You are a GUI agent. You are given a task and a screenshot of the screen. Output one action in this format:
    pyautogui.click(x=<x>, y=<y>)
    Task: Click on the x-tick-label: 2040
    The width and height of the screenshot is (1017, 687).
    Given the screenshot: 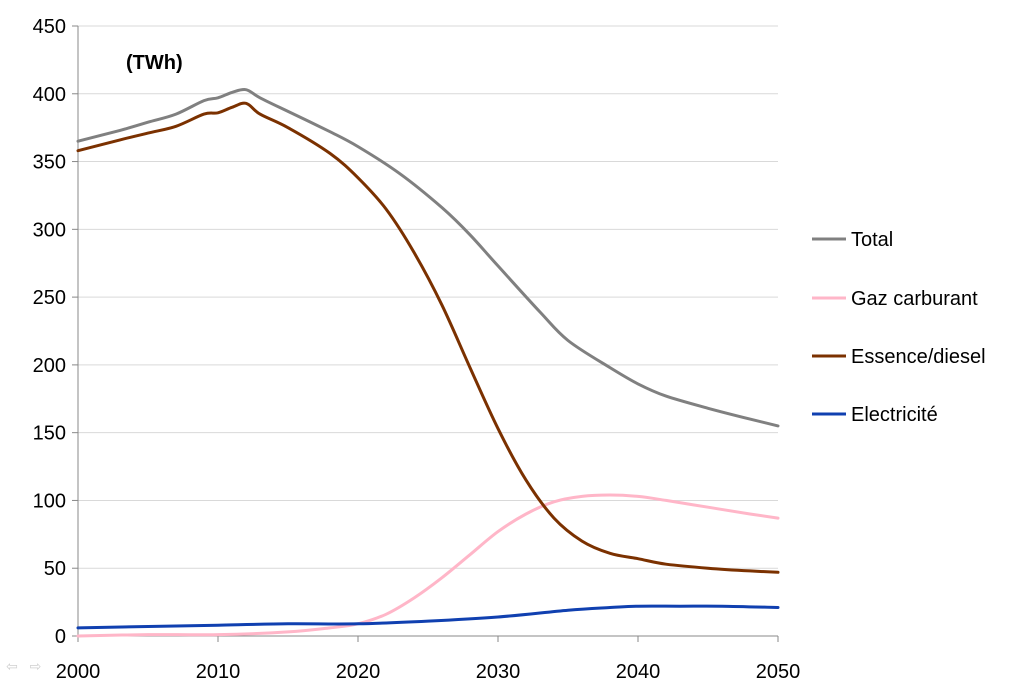 What is the action you would take?
    pyautogui.click(x=638, y=672)
    